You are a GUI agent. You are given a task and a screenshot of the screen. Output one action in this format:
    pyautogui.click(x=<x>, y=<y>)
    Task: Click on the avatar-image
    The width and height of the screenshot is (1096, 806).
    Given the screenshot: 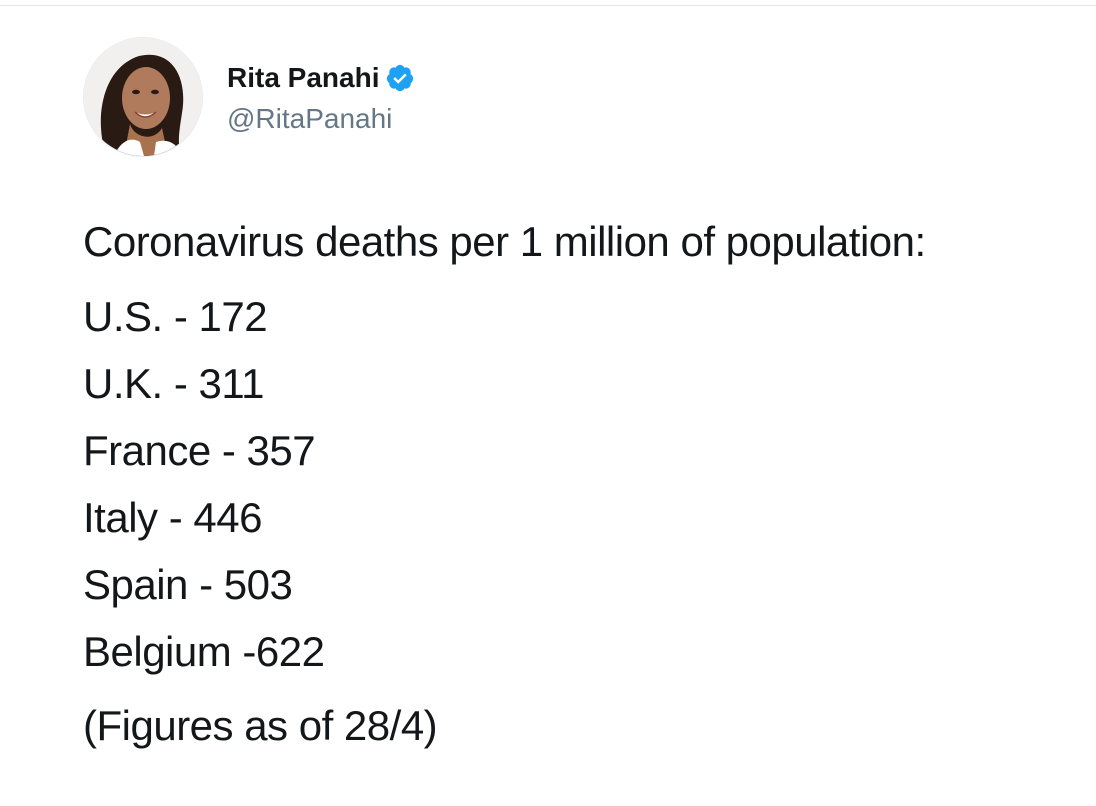 What is the action you would take?
    pyautogui.click(x=143, y=97)
    